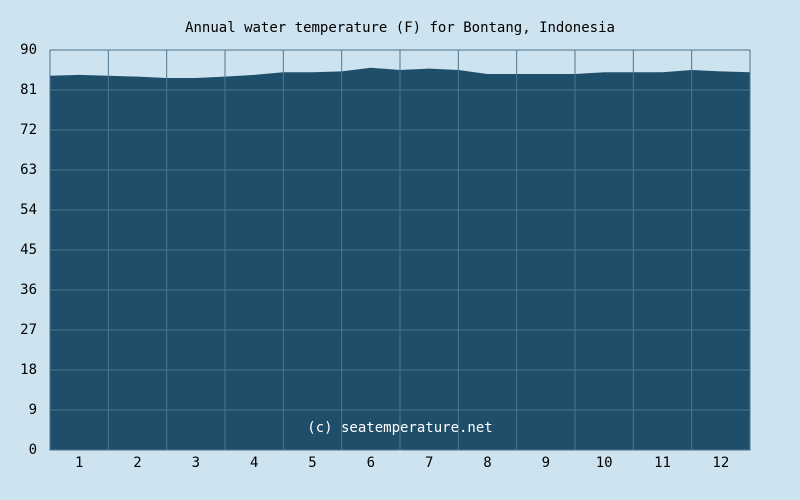  Describe the element at coordinates (487, 463) in the screenshot. I see `x-tick-label: 8` at that location.